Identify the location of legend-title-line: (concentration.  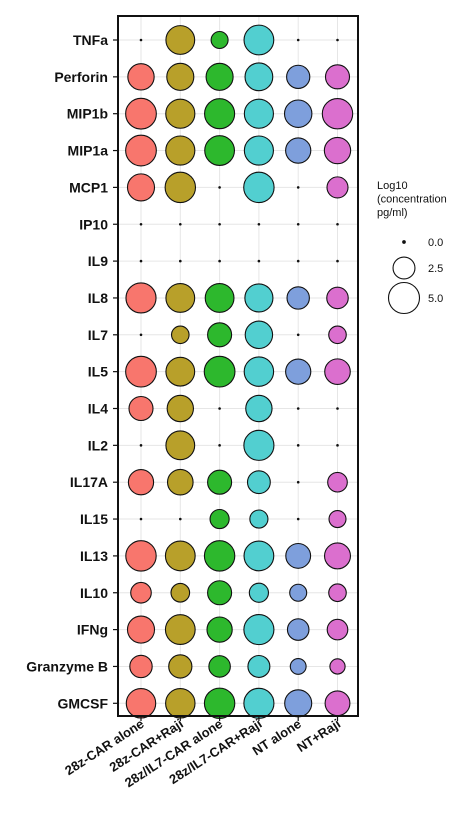
(412, 200).